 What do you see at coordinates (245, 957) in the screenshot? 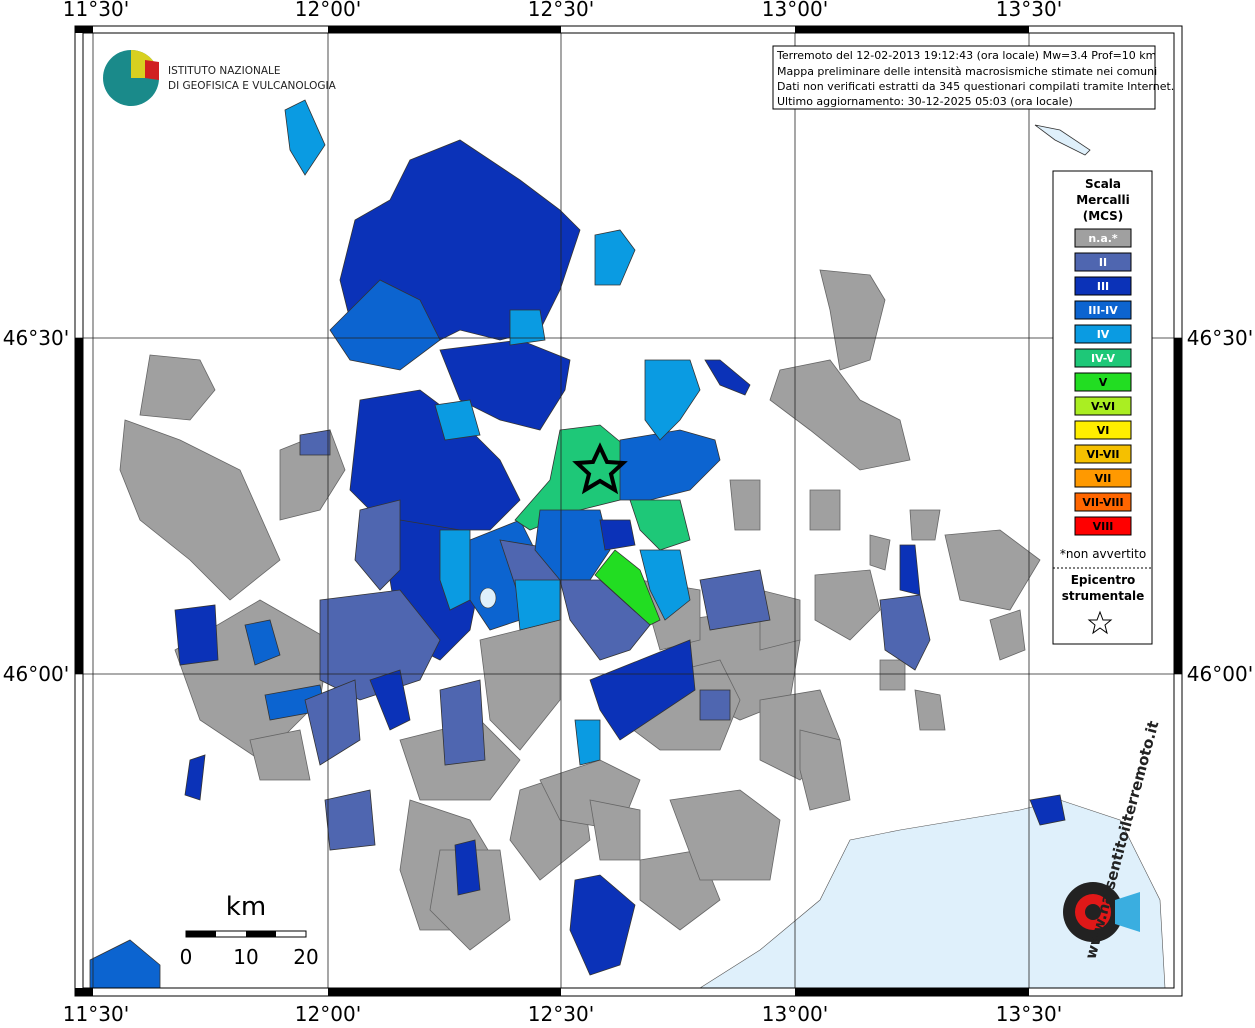
I see `scale-tick: 10` at bounding box center [245, 957].